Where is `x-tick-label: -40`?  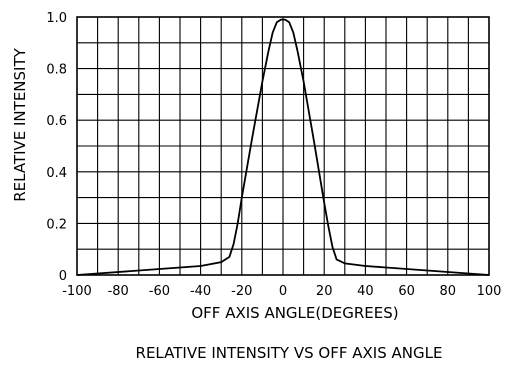 x-tick-label: -40 is located at coordinates (200, 291).